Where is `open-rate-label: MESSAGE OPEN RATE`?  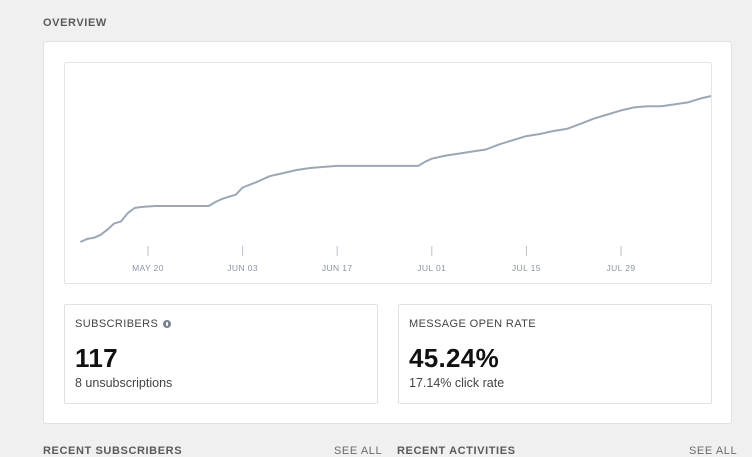
open-rate-label: MESSAGE OPEN RATE is located at coordinates (473, 324).